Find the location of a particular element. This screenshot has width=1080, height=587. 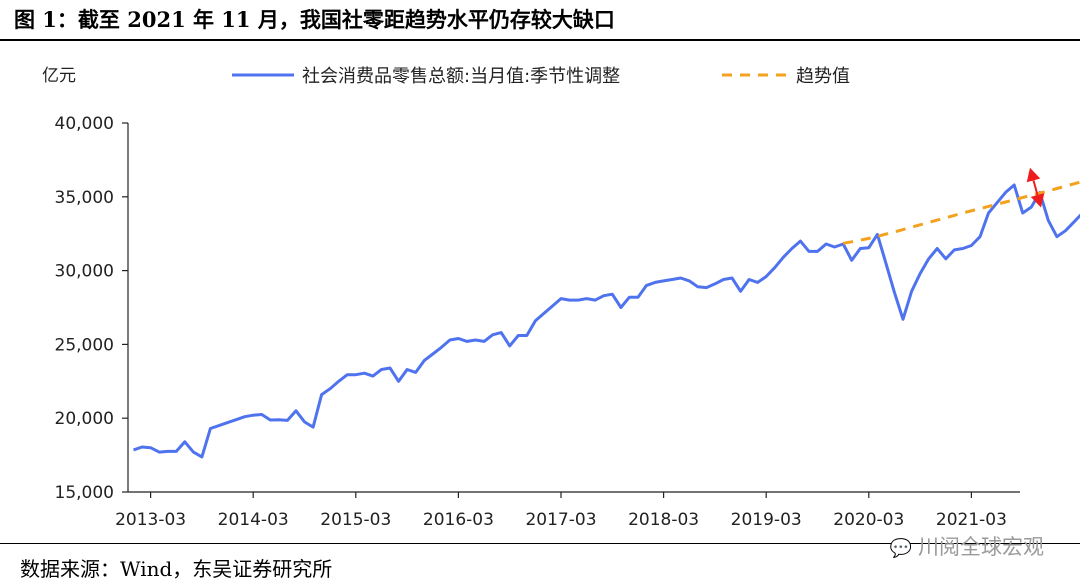

series-line-trend is located at coordinates (961, 212).